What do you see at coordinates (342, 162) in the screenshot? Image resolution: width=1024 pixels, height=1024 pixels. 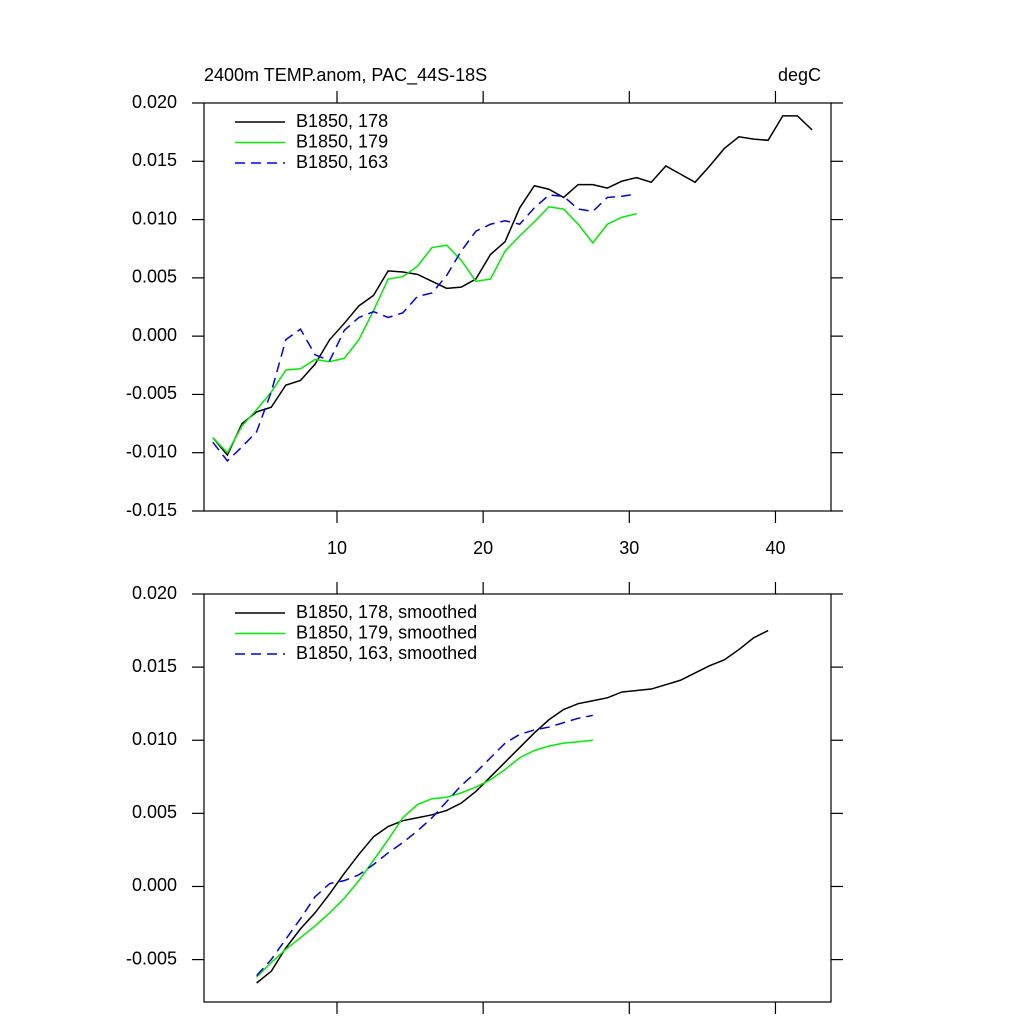 I see `legend-label: B1850, 163` at bounding box center [342, 162].